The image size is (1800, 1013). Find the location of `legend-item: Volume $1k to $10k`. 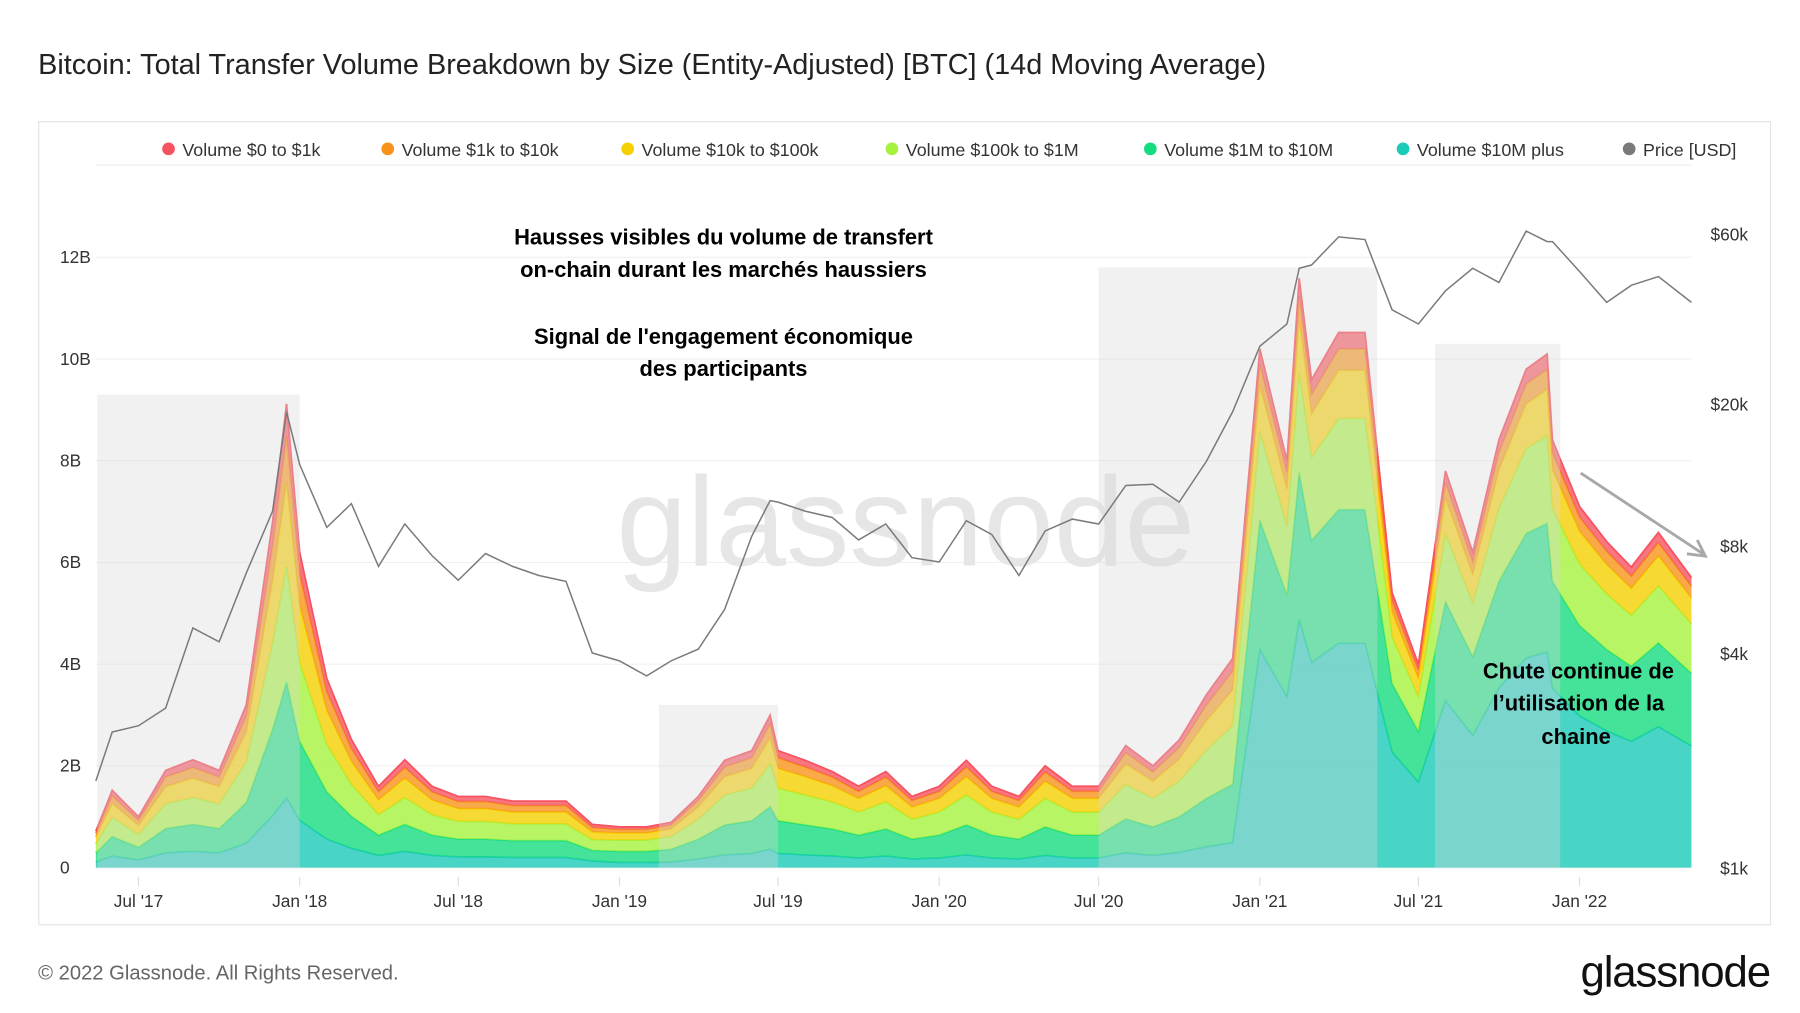

legend-item: Volume $1k to $10k is located at coordinates (470, 150).